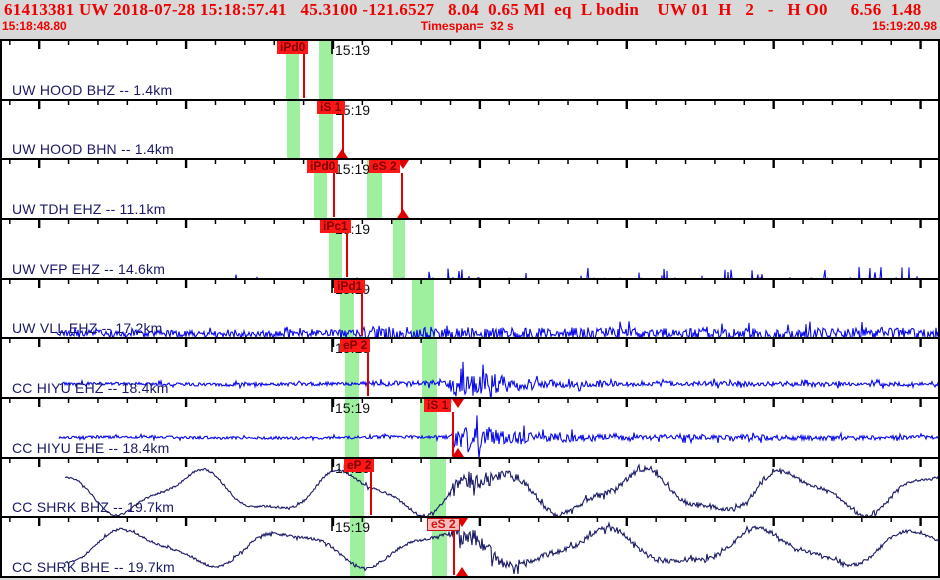 Image resolution: width=940 pixels, height=580 pixels. What do you see at coordinates (93, 149) in the screenshot?
I see `station-channel-label: UW HOOD BHN -- 1.4km` at bounding box center [93, 149].